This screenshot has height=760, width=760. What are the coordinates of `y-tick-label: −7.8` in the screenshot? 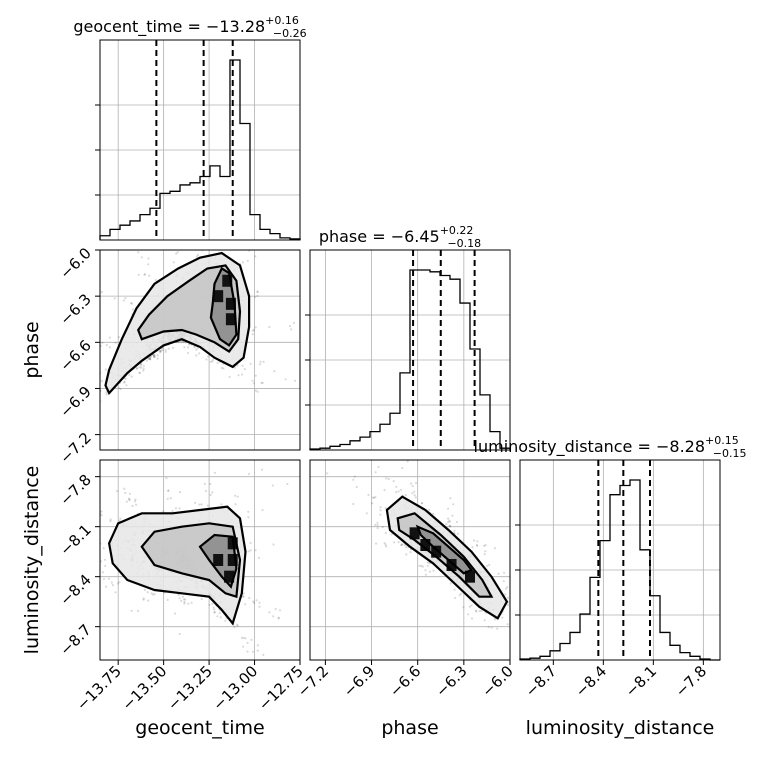 It's located at (75, 490).